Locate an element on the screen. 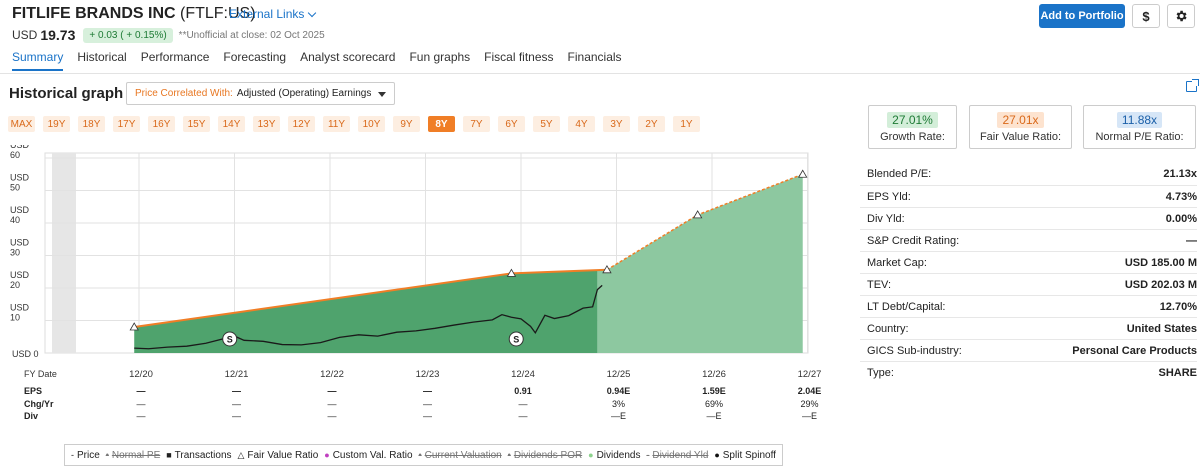 Image resolution: width=1200 pixels, height=475 pixels. range-15y: 15Y is located at coordinates (196, 124).